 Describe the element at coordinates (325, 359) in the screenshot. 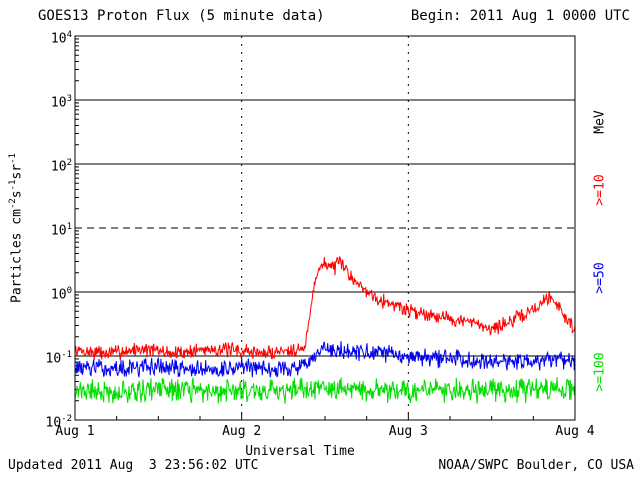

I see `series--50-mev` at that location.